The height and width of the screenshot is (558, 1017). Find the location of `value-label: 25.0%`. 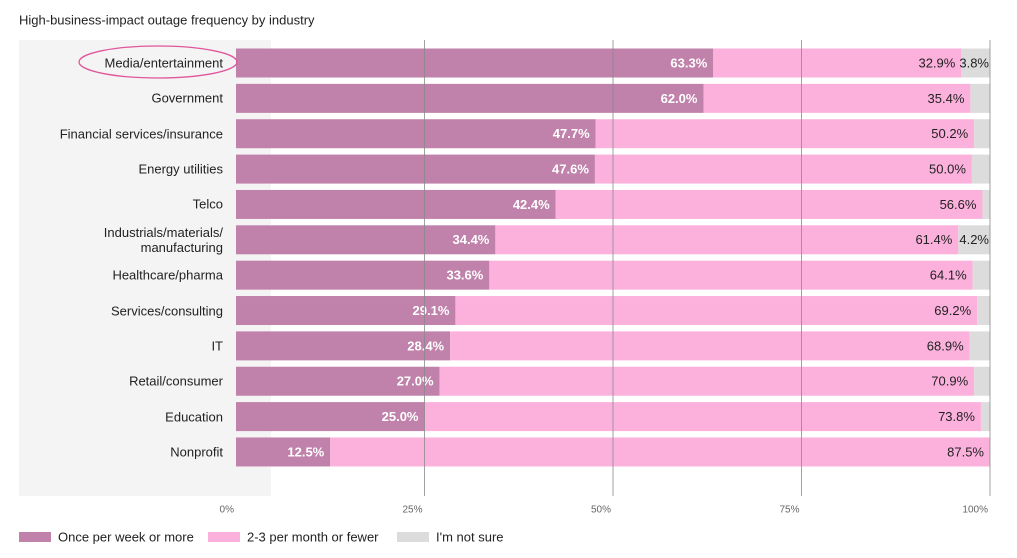

value-label: 25.0% is located at coordinates (400, 416).